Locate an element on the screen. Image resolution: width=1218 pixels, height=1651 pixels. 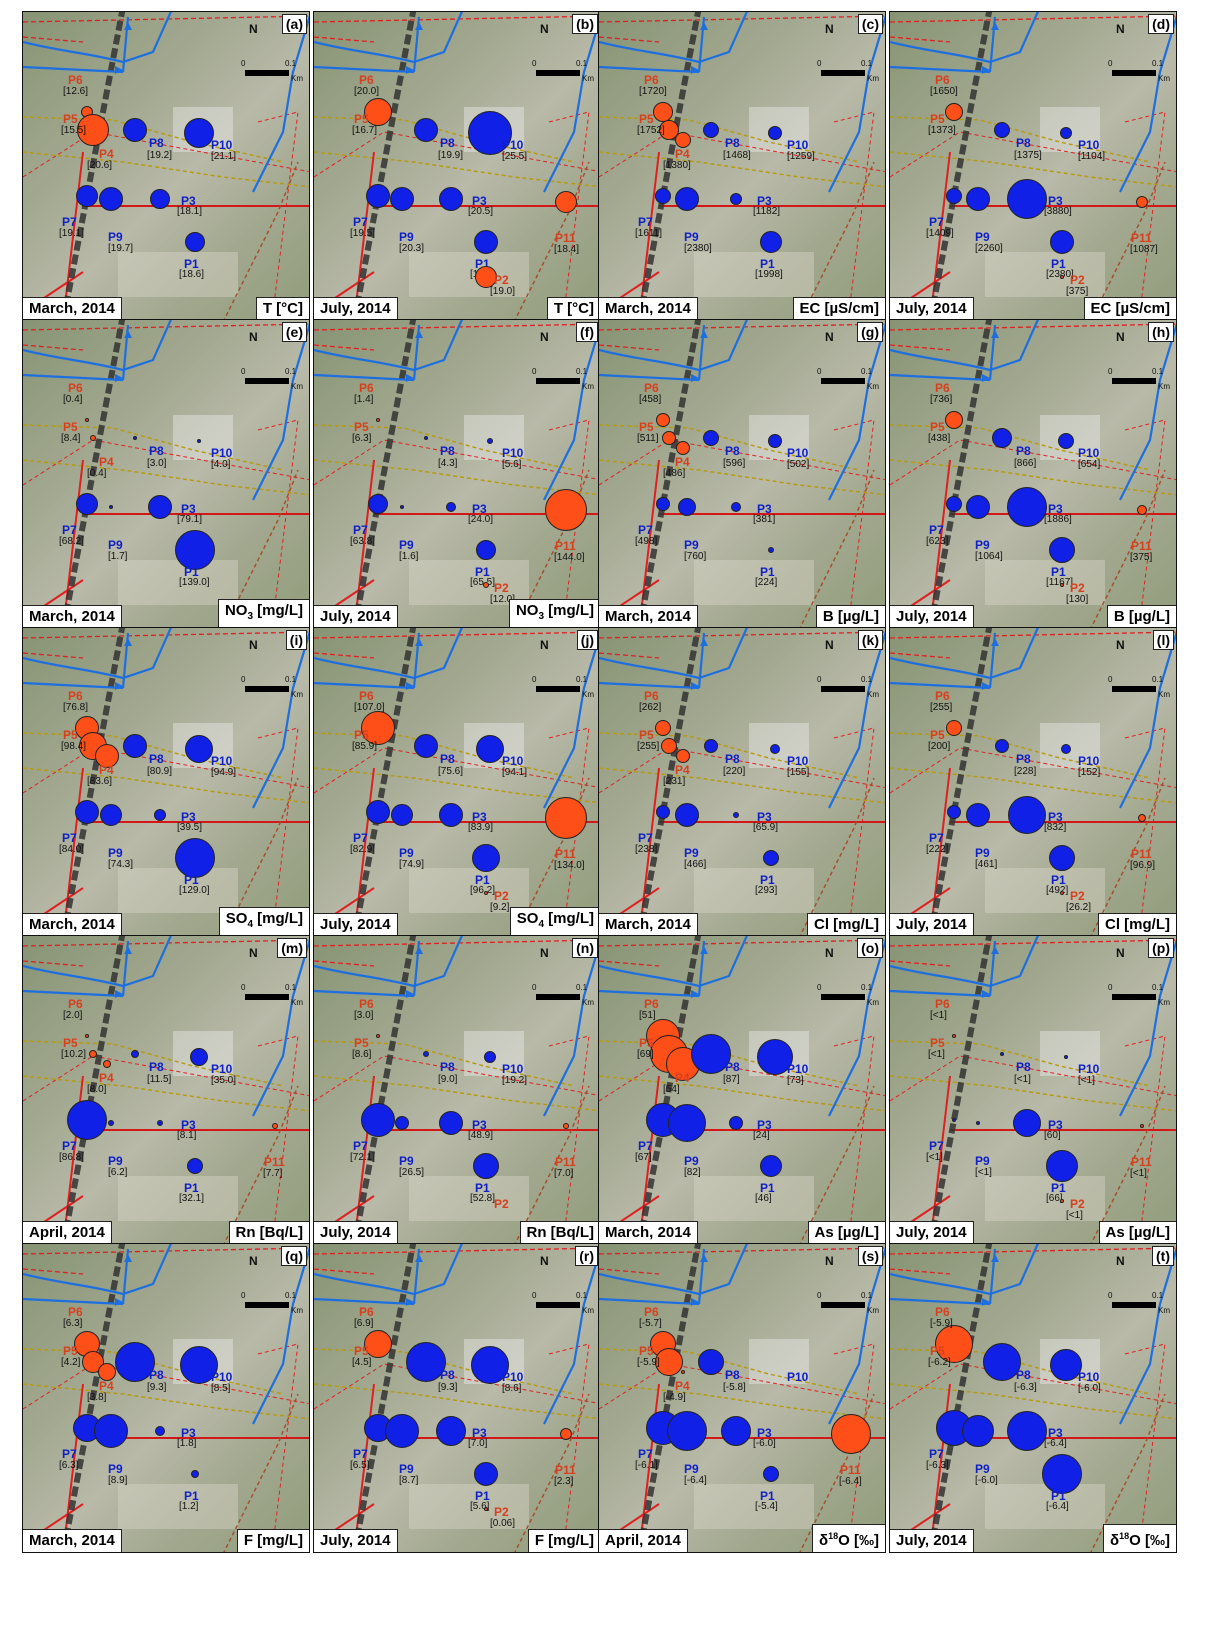
panel-tag: (h) is located at coordinates (1161, 332).